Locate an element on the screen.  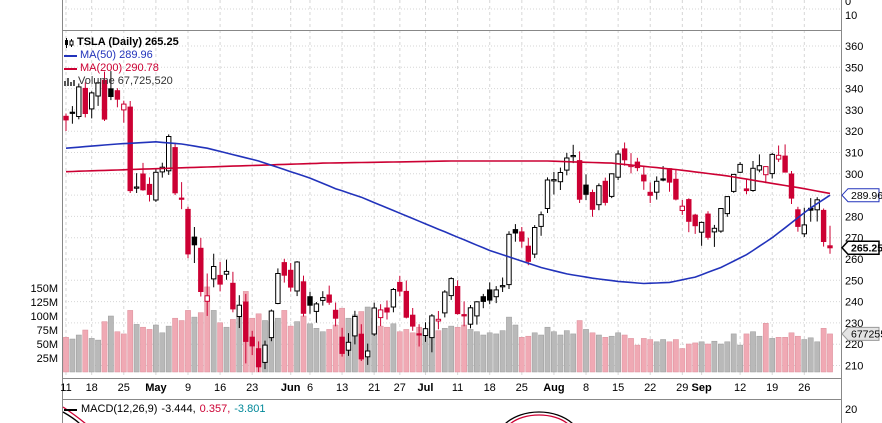
svg-text: 16 is located at coordinates (220, 388).